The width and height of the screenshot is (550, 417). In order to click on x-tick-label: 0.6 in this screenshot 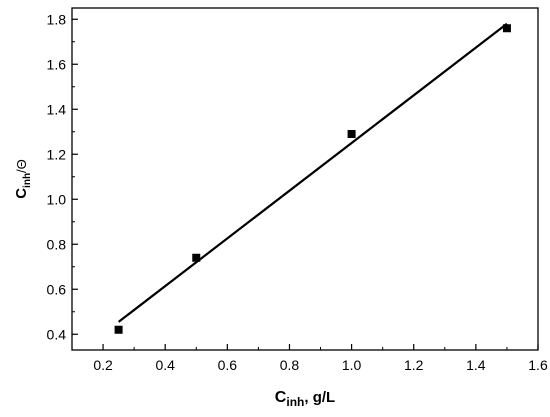, I will do `click(228, 365)`.